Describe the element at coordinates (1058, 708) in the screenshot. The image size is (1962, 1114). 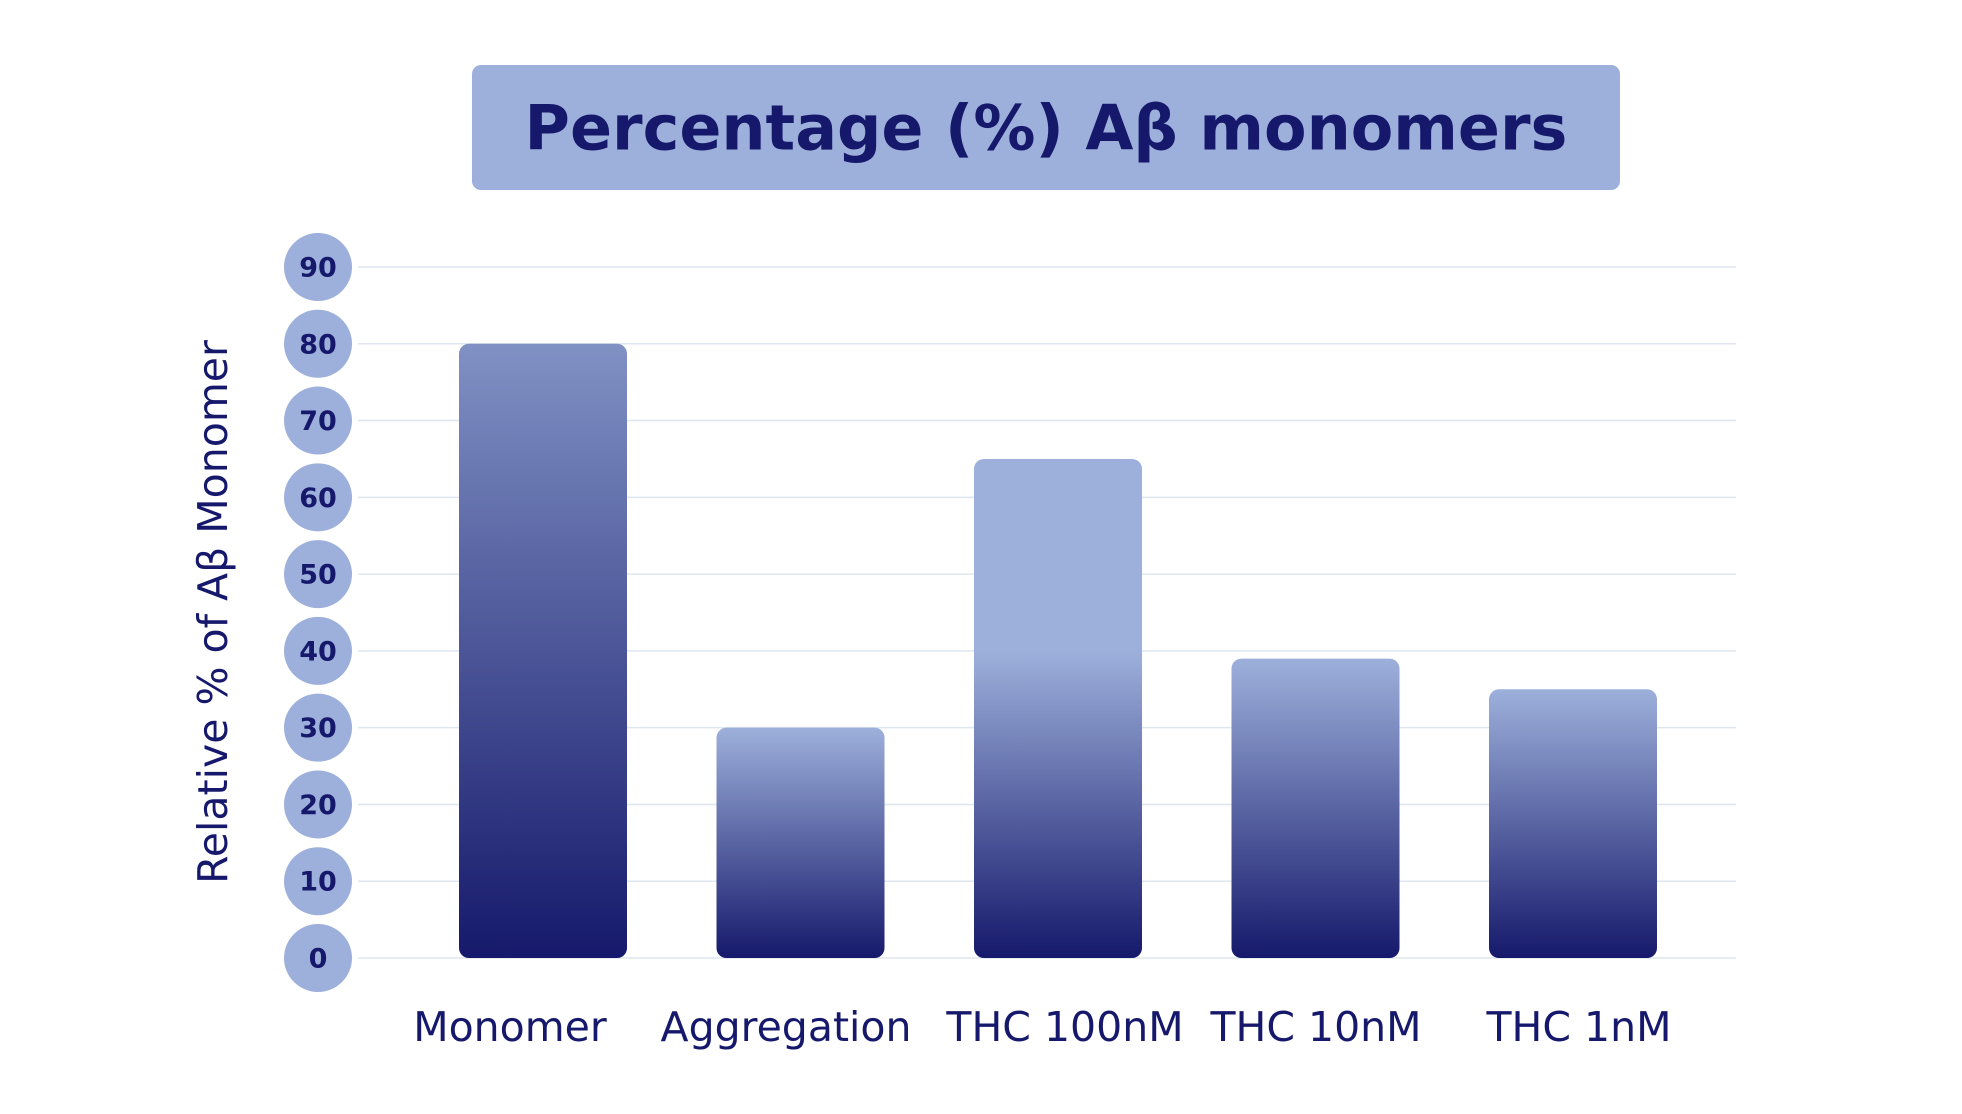
I see `bar-thc-100nm` at that location.